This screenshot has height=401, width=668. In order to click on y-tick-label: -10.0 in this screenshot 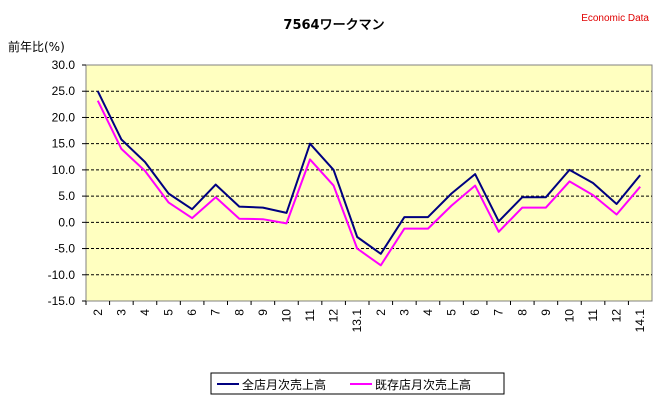, I will do `click(62, 275)`.